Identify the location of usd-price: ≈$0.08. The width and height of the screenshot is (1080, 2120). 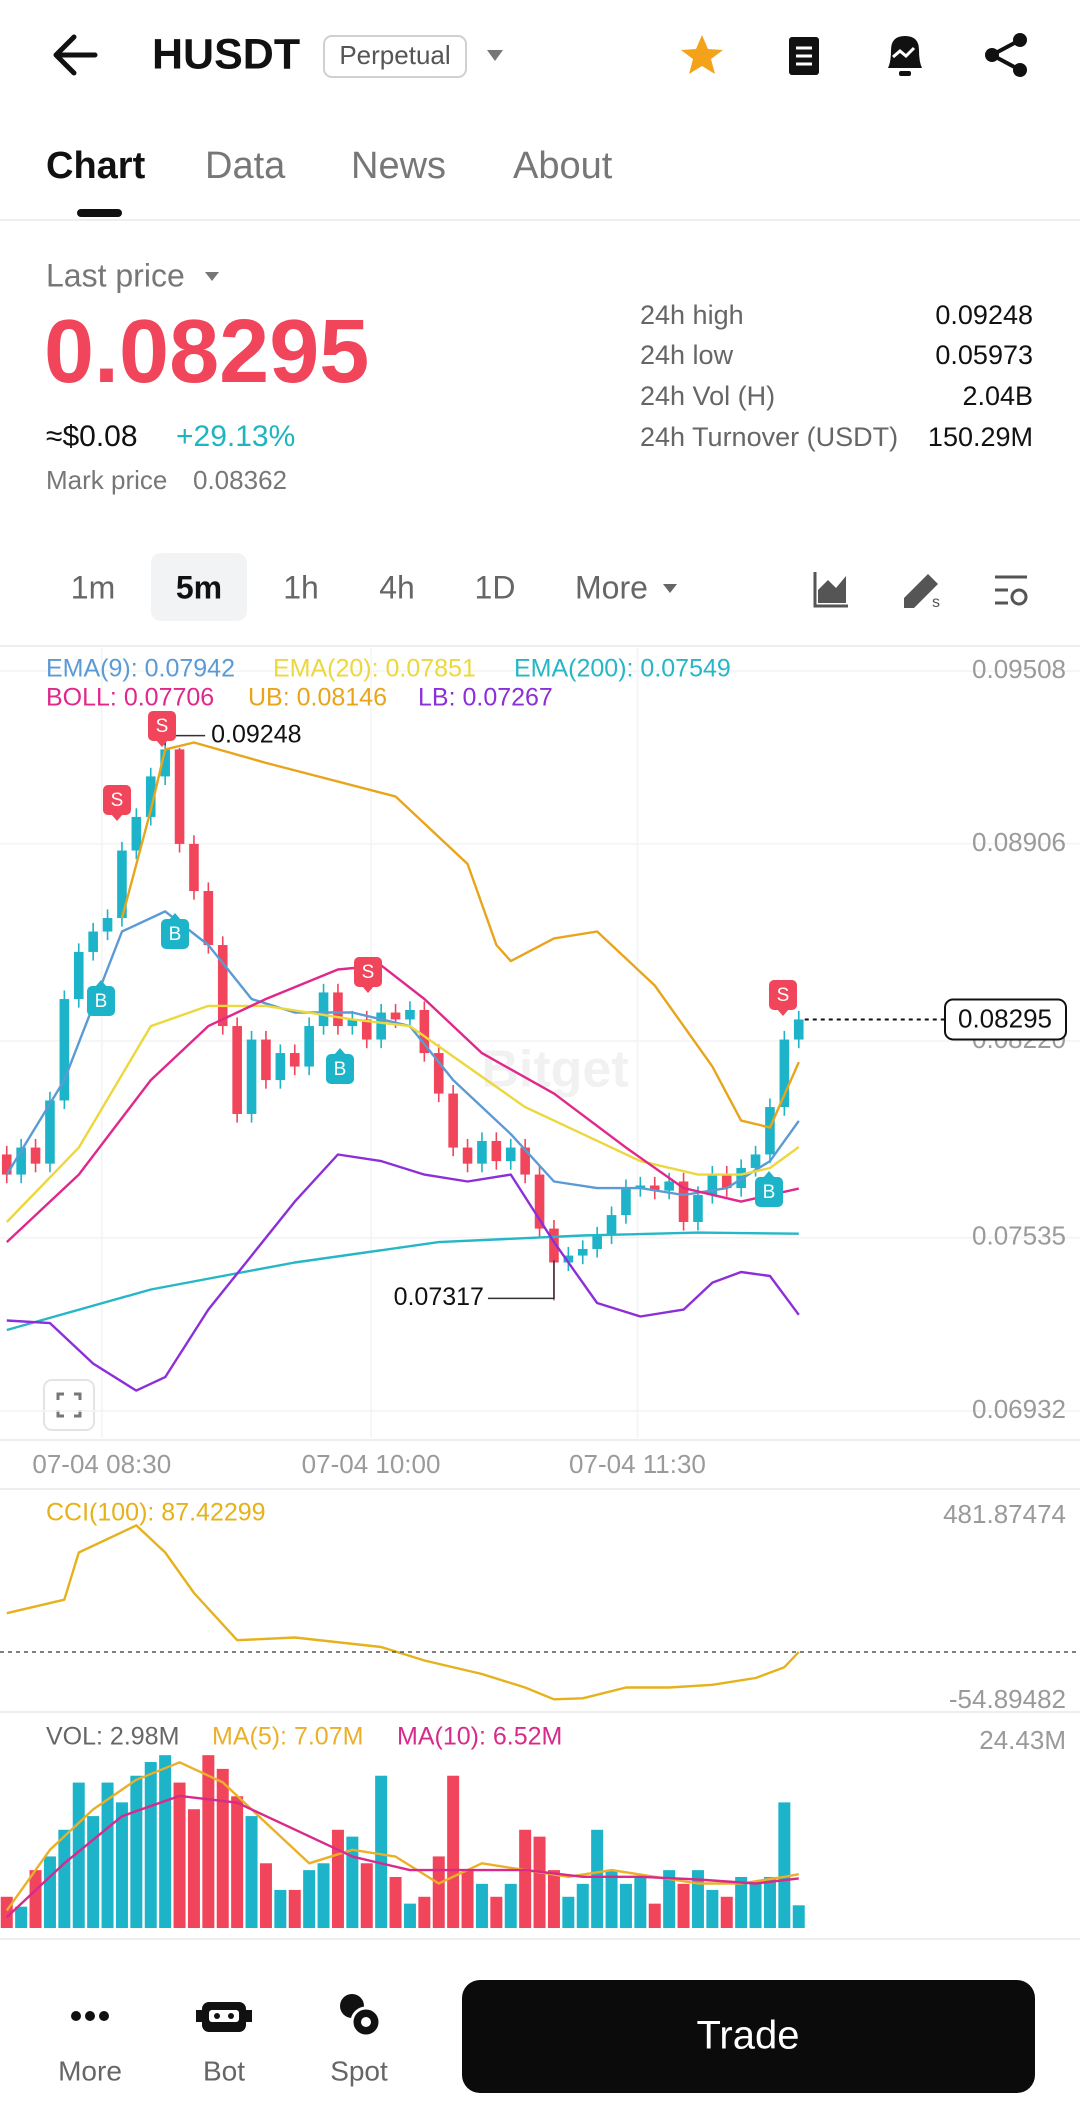
(92, 436).